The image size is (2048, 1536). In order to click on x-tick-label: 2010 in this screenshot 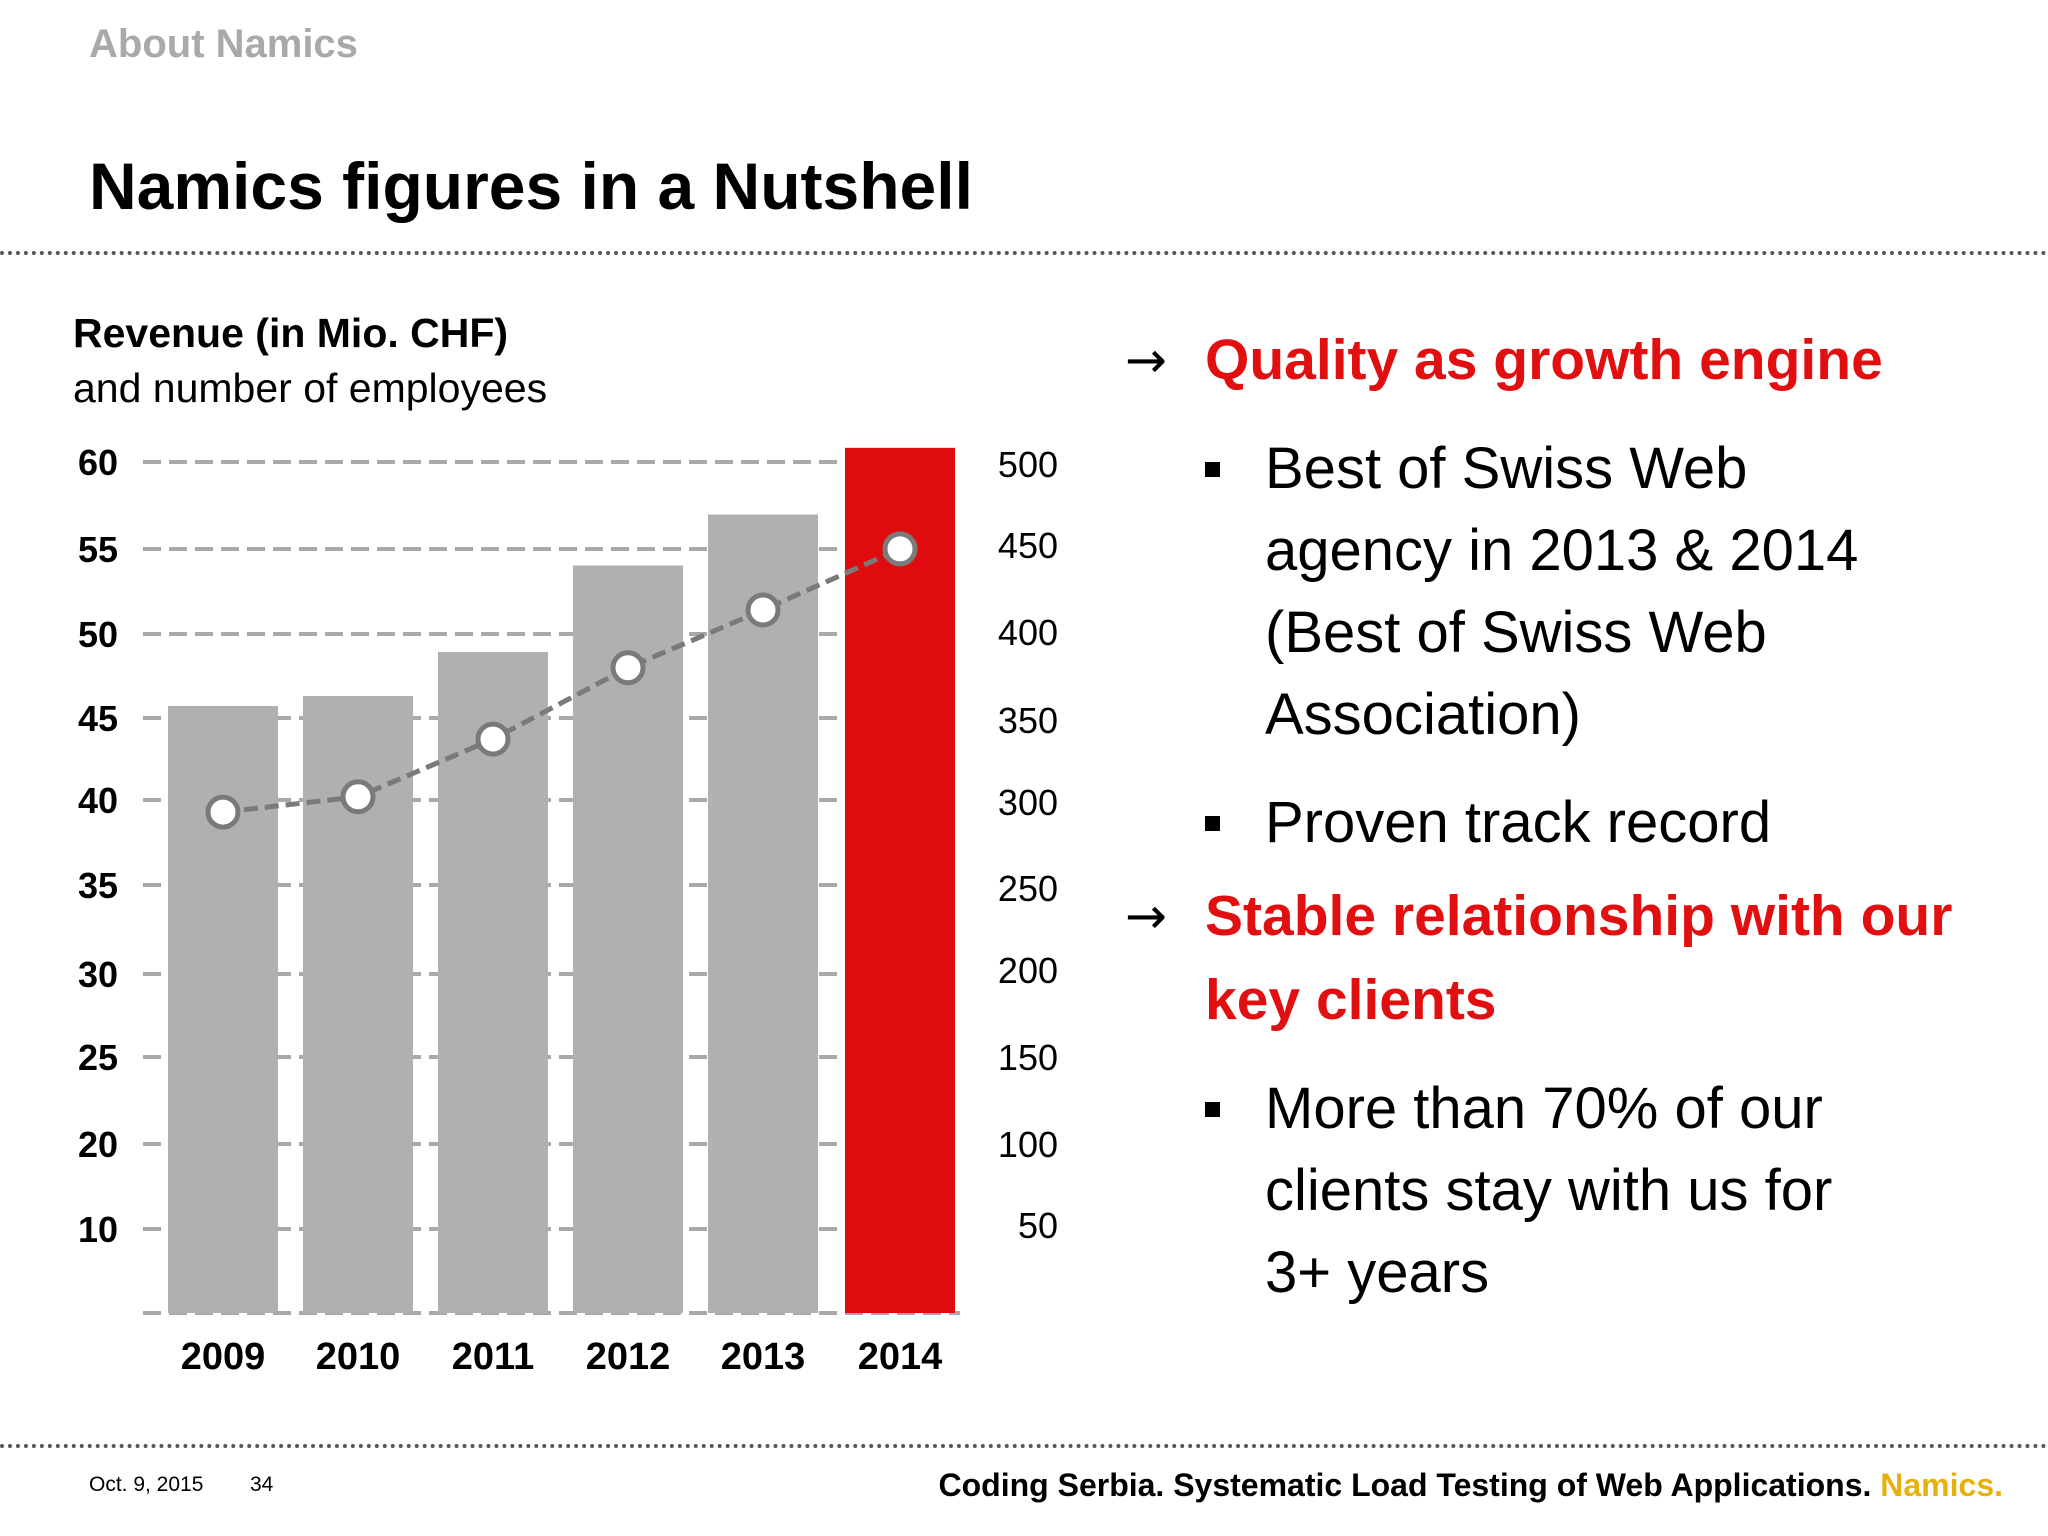, I will do `click(358, 1357)`.